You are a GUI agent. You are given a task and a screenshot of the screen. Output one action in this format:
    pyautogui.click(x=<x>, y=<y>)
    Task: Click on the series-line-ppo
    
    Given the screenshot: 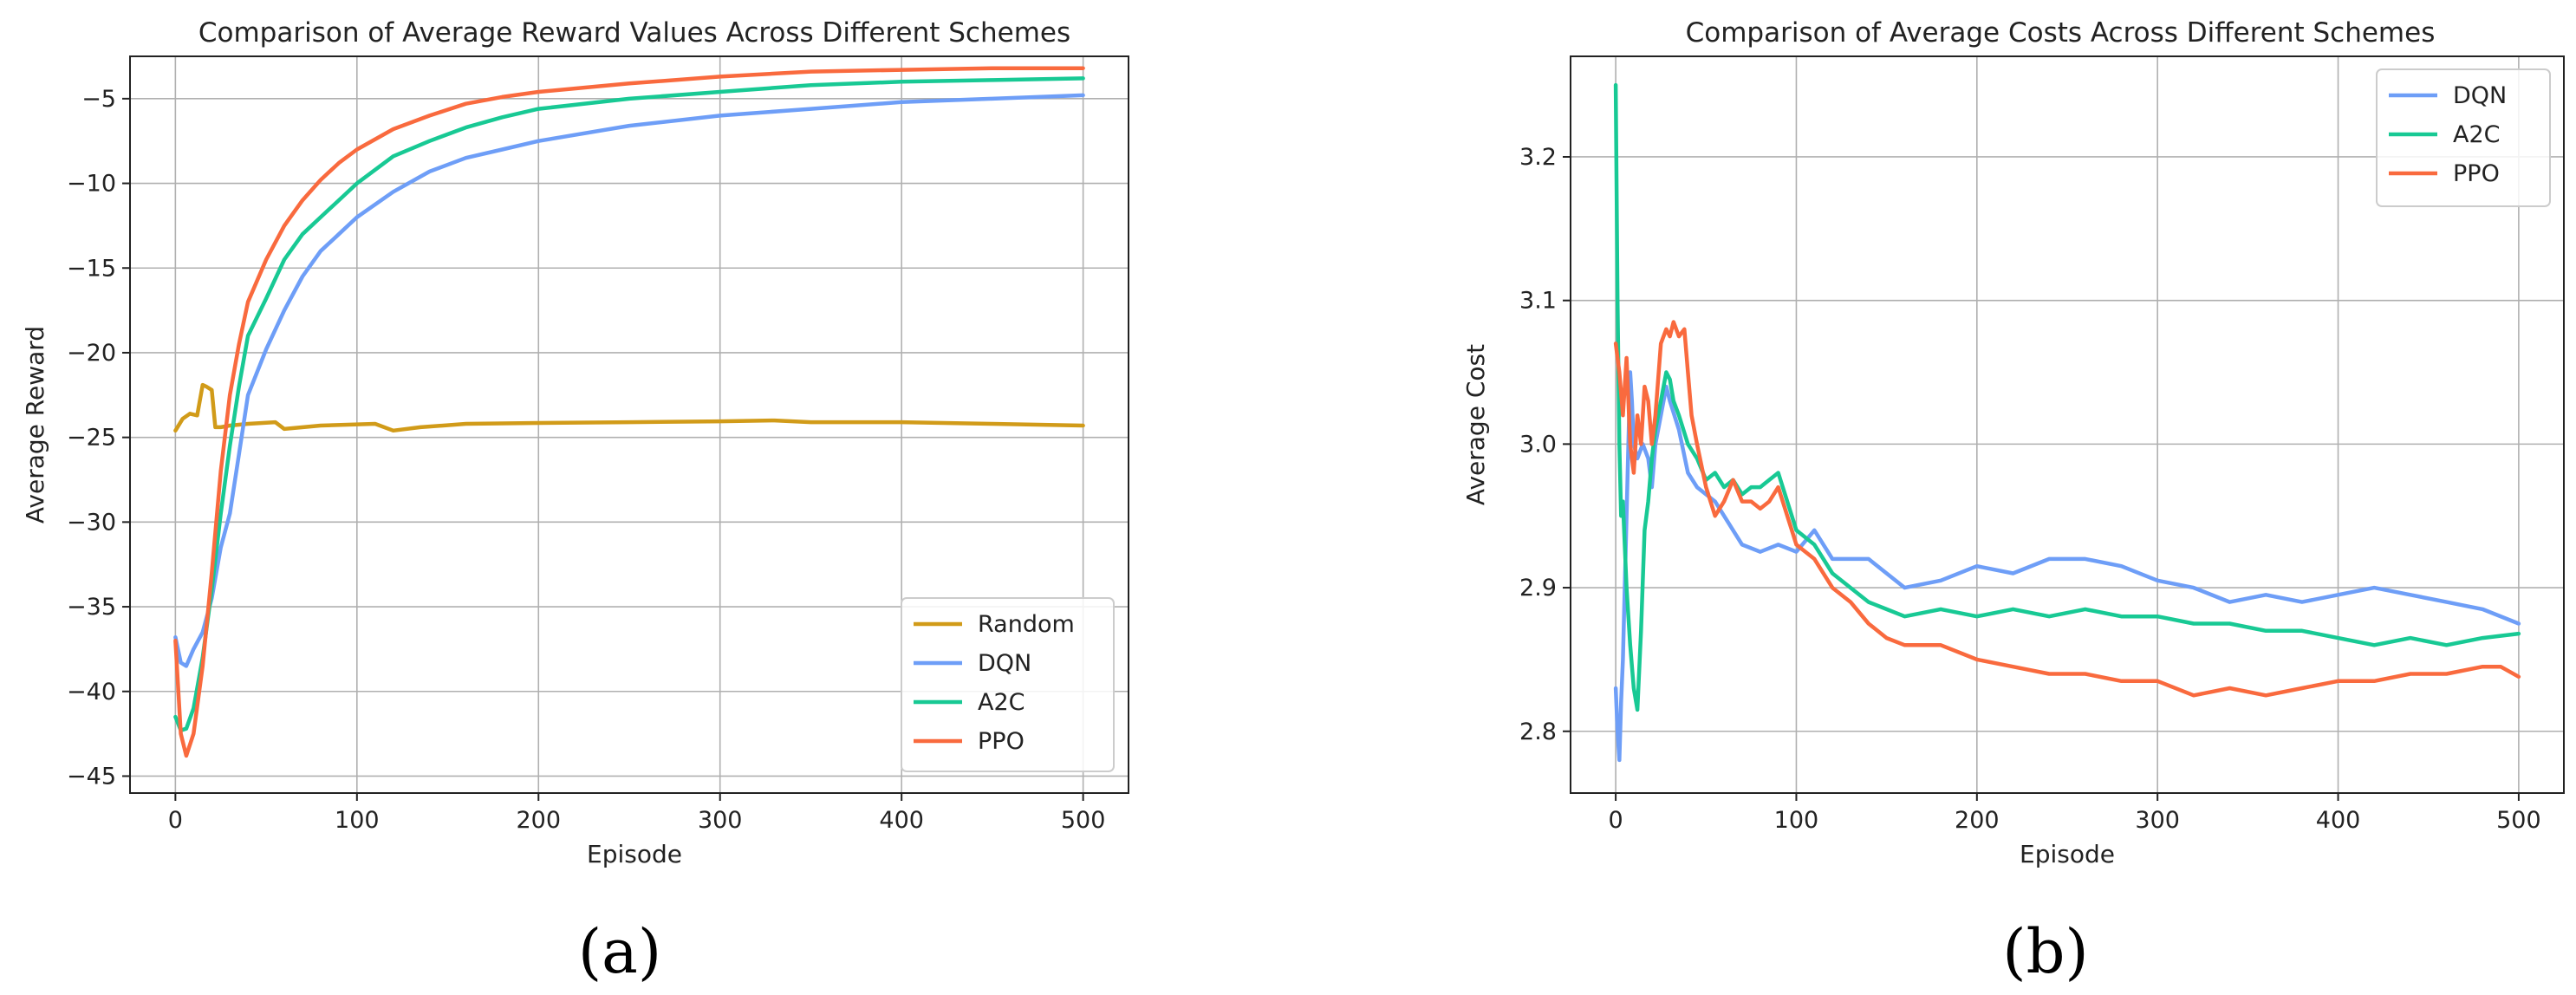 What is the action you would take?
    pyautogui.click(x=2067, y=509)
    